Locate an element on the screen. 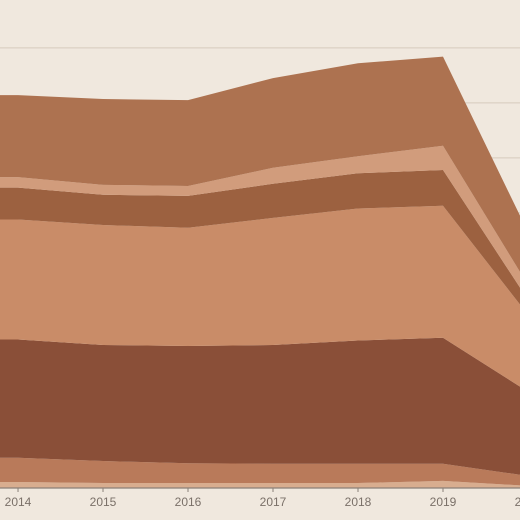 The image size is (520, 520). x-tick-label: 2019 is located at coordinates (443, 502).